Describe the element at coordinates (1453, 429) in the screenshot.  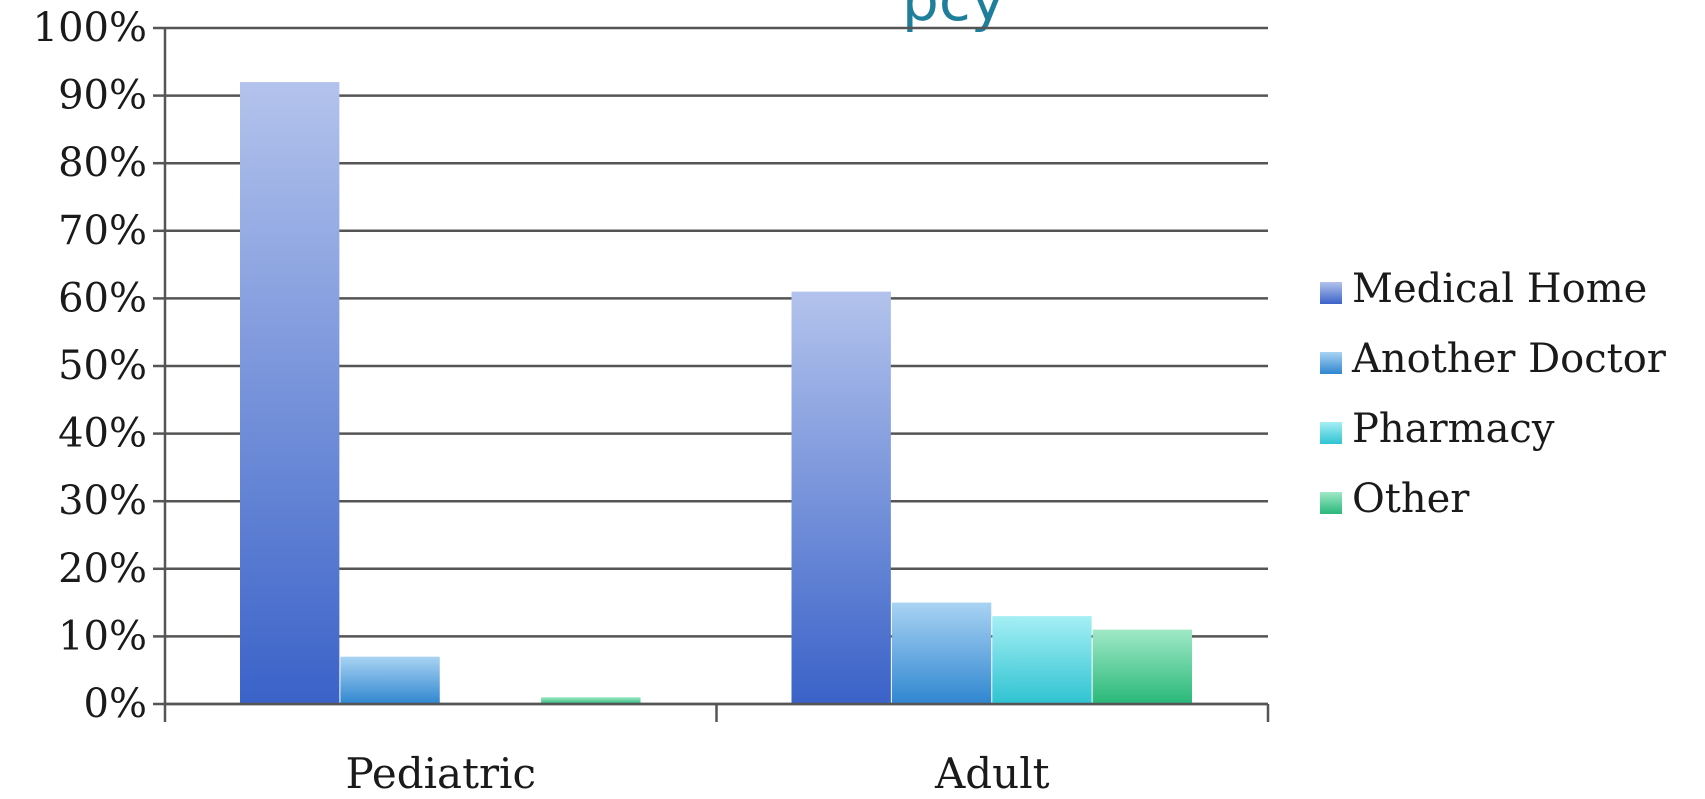
I see `legend-label: Pharmacy` at that location.